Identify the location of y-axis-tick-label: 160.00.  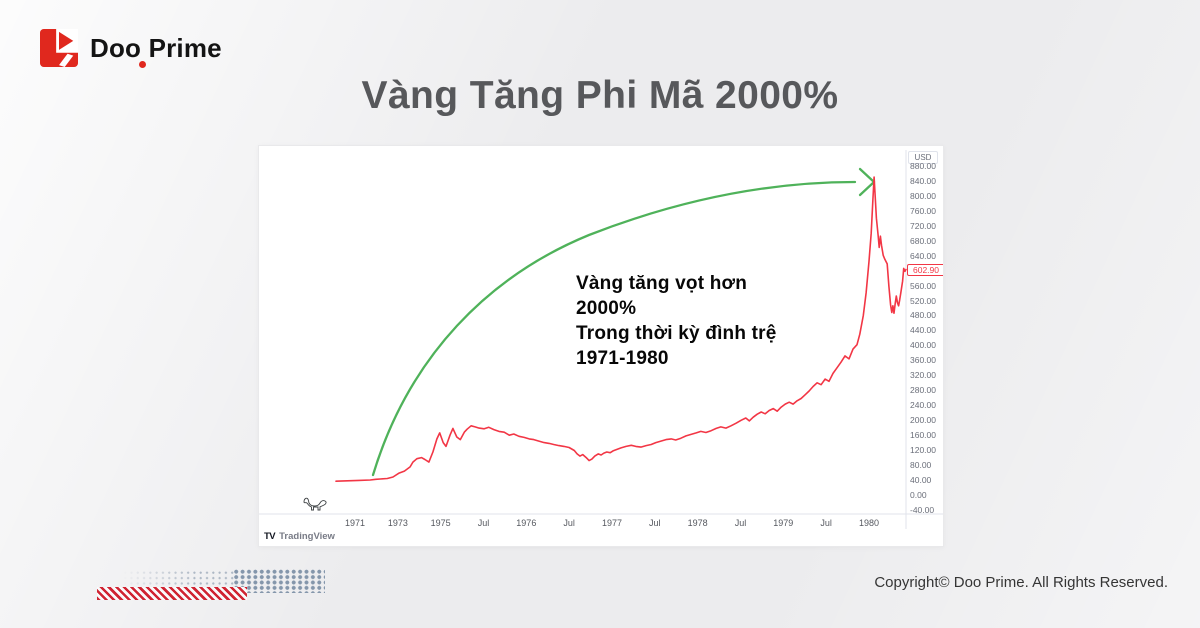
(923, 435).